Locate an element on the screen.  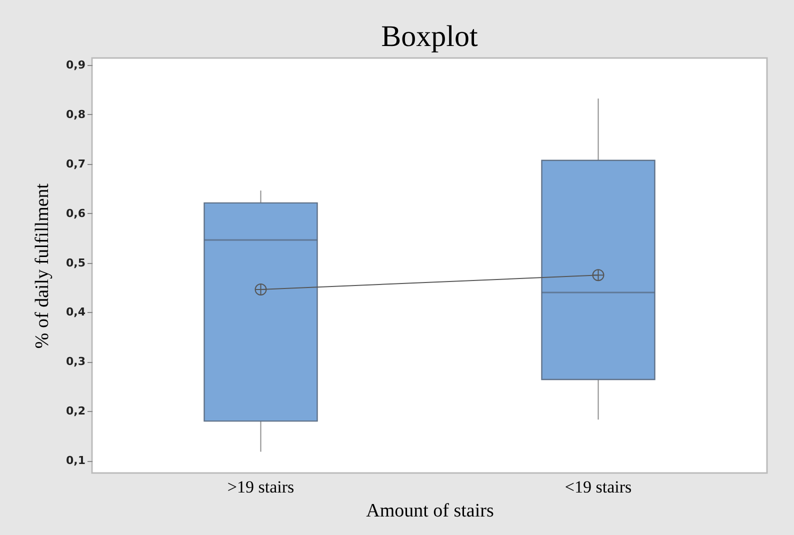
y-tick-label: 0,4 is located at coordinates (76, 312).